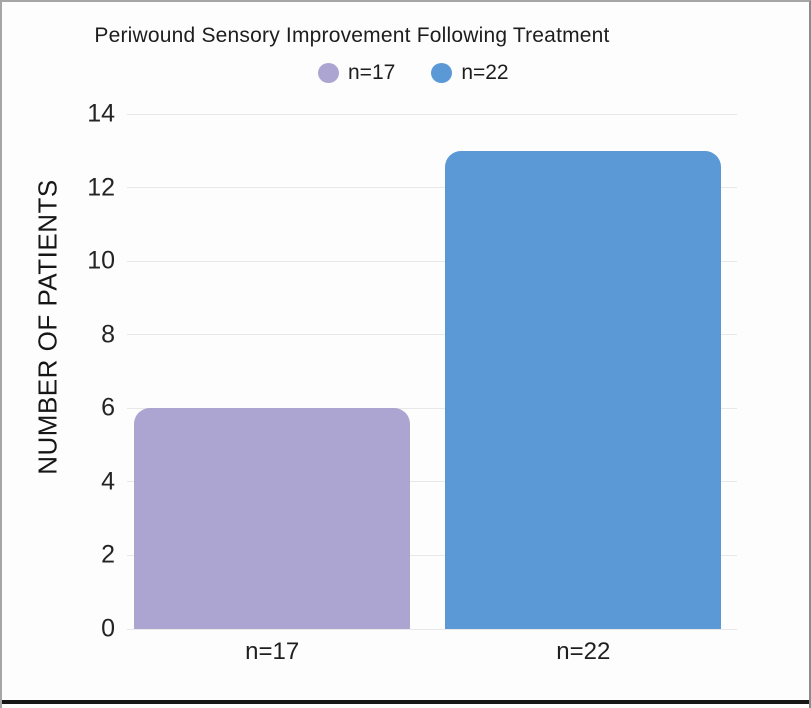 Image resolution: width=811 pixels, height=708 pixels. I want to click on gridline-y4, so click(432, 482).